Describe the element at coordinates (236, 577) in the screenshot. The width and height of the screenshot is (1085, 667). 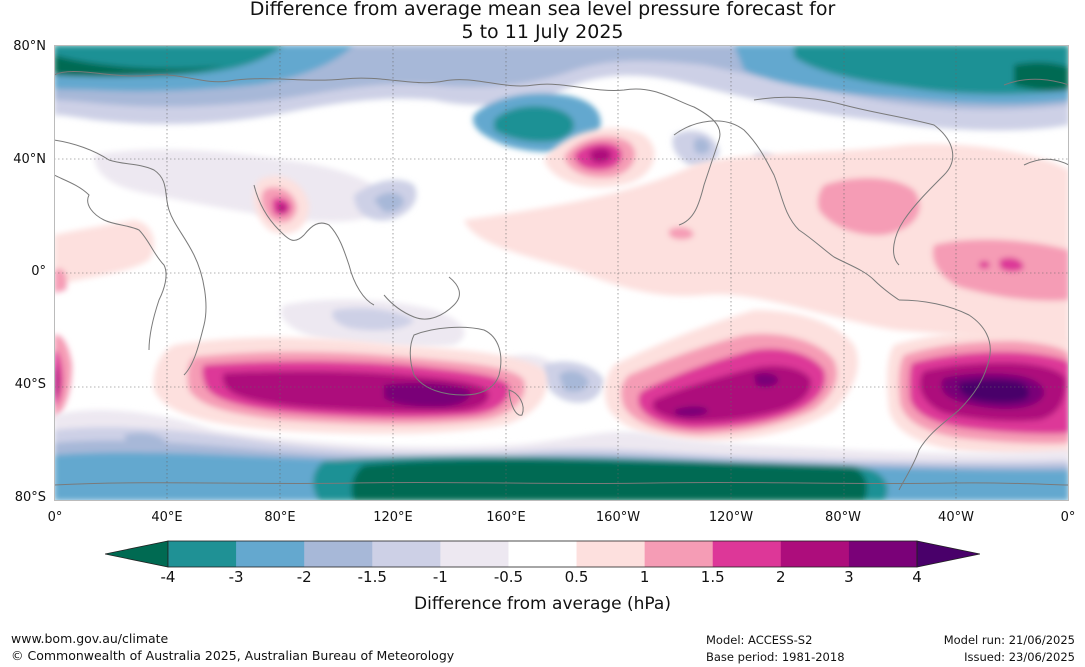
I see `colorbar-tick-label: -3` at that location.